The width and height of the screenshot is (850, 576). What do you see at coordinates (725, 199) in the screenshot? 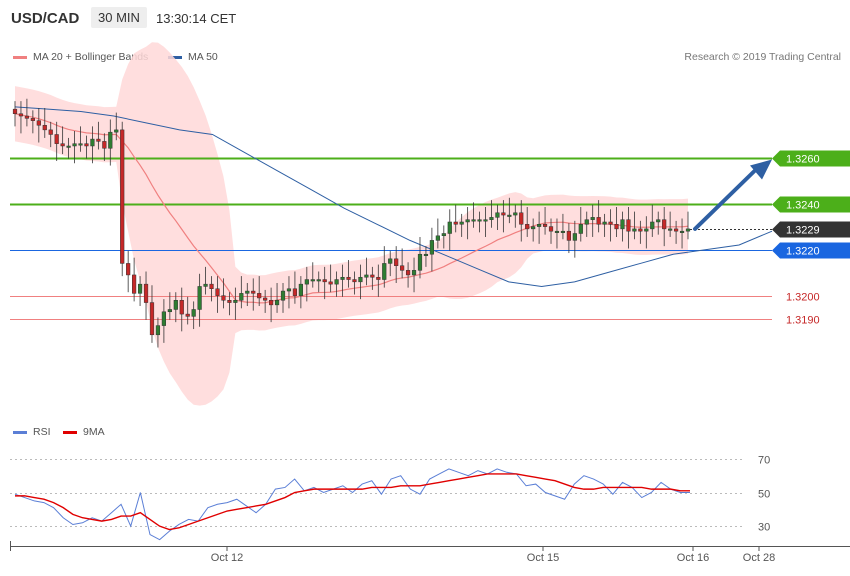
I see `forecast-arrow-shaft` at bounding box center [725, 199].